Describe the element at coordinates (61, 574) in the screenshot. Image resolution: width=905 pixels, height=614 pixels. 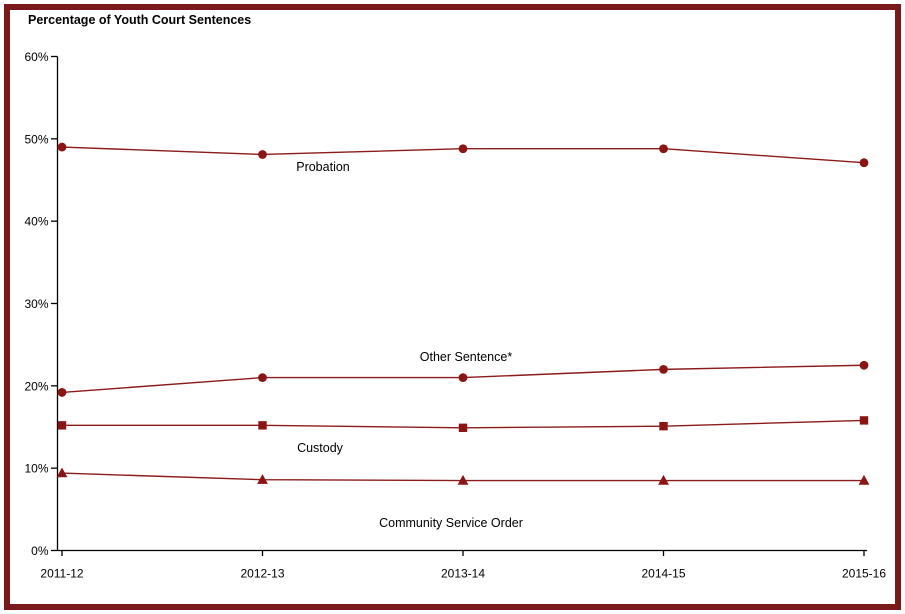
I see `x-tick-label: 2011-12` at that location.